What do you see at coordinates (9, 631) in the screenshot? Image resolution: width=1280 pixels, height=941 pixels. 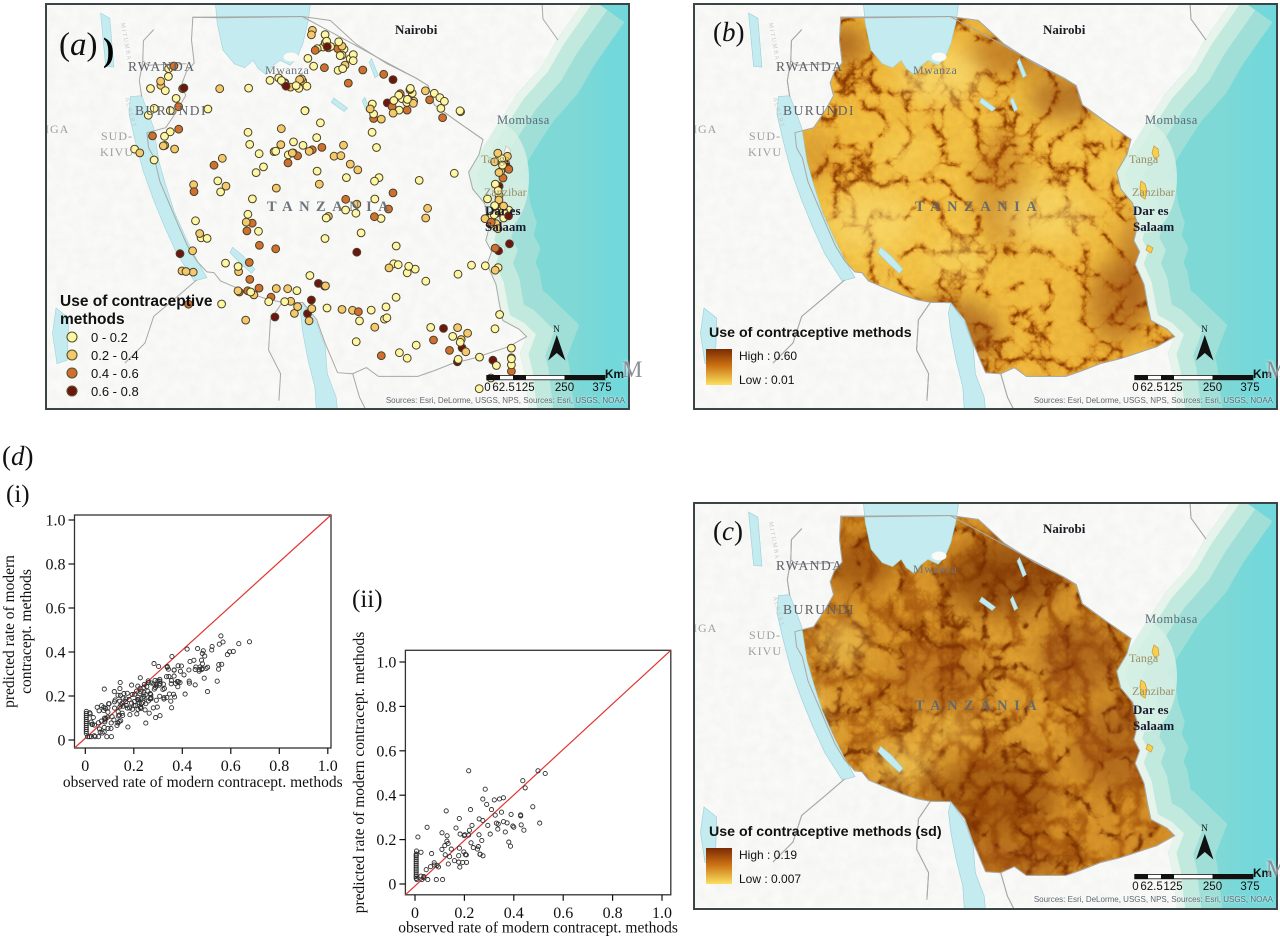 I see `svg-text: predicted rate of modern` at bounding box center [9, 631].